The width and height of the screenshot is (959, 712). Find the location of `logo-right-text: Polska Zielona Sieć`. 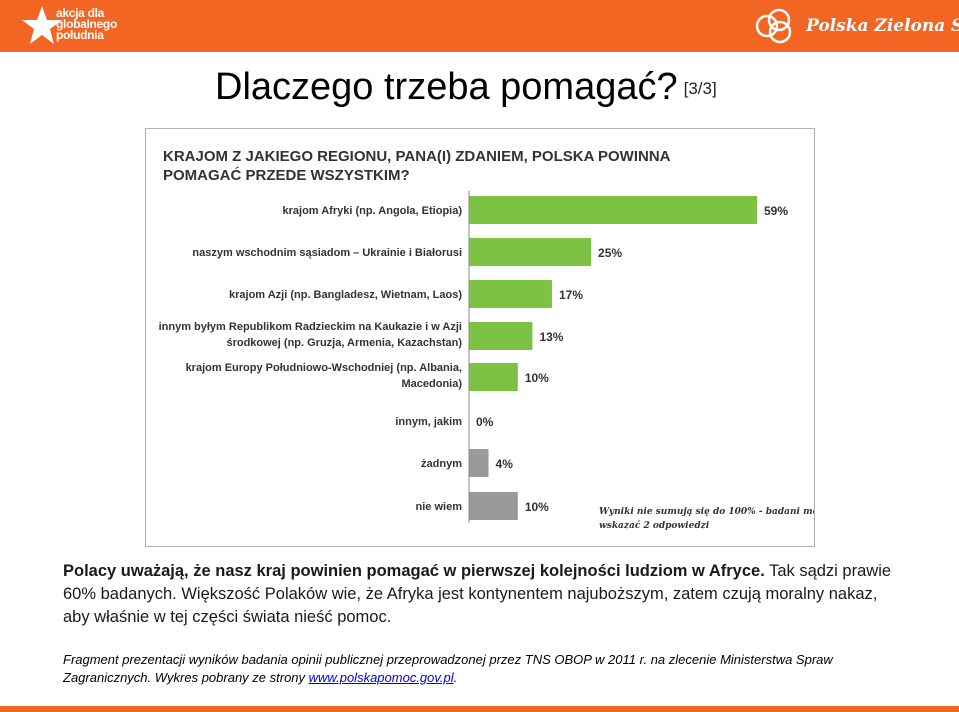

logo-right-text: Polska Zielona Sieć is located at coordinates (882, 26).